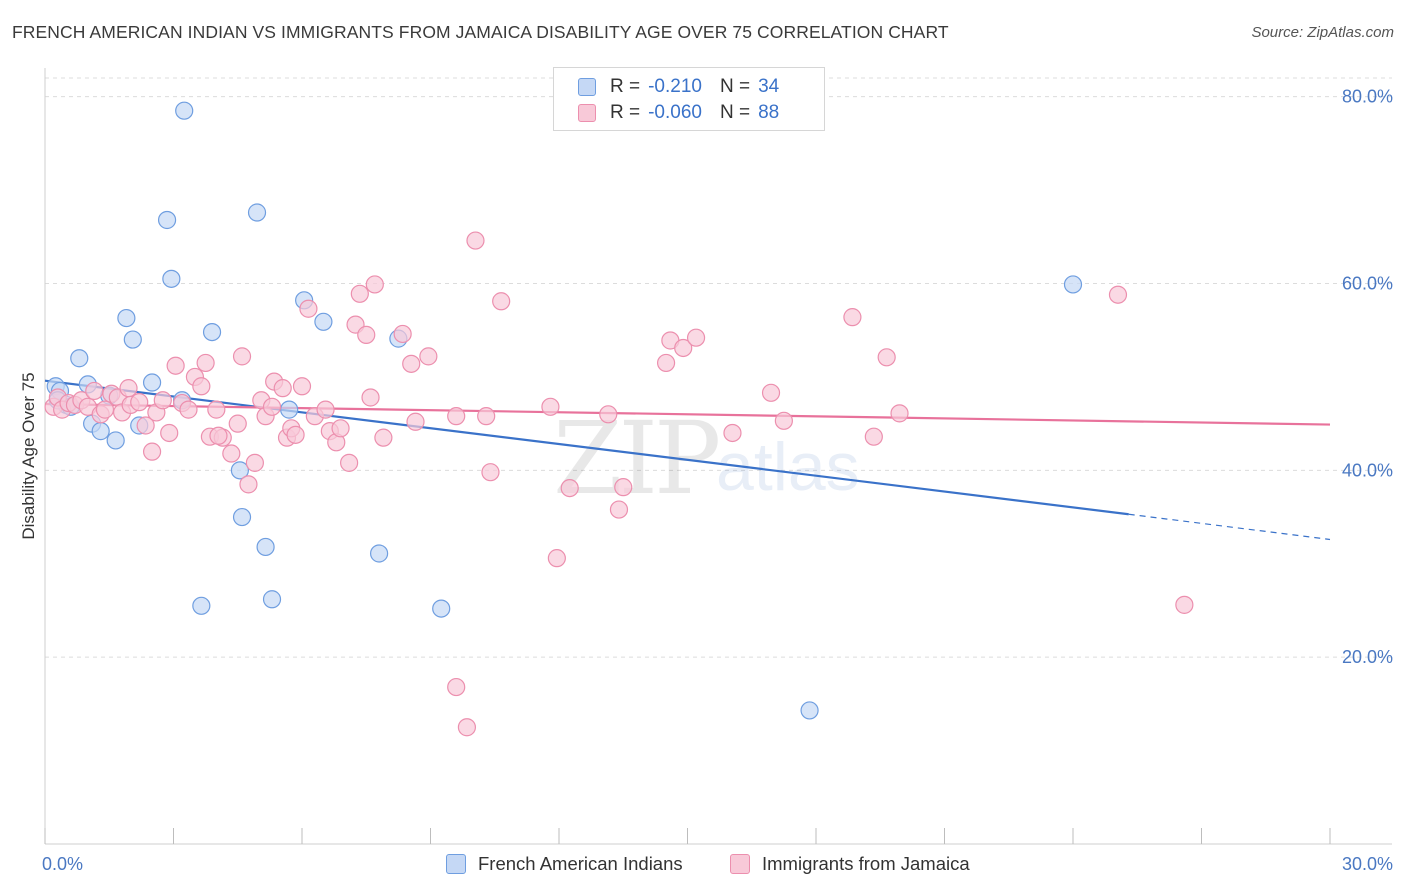  What do you see at coordinates (1367, 470) in the screenshot?
I see `y-tick-label: 40.0%` at bounding box center [1367, 470].